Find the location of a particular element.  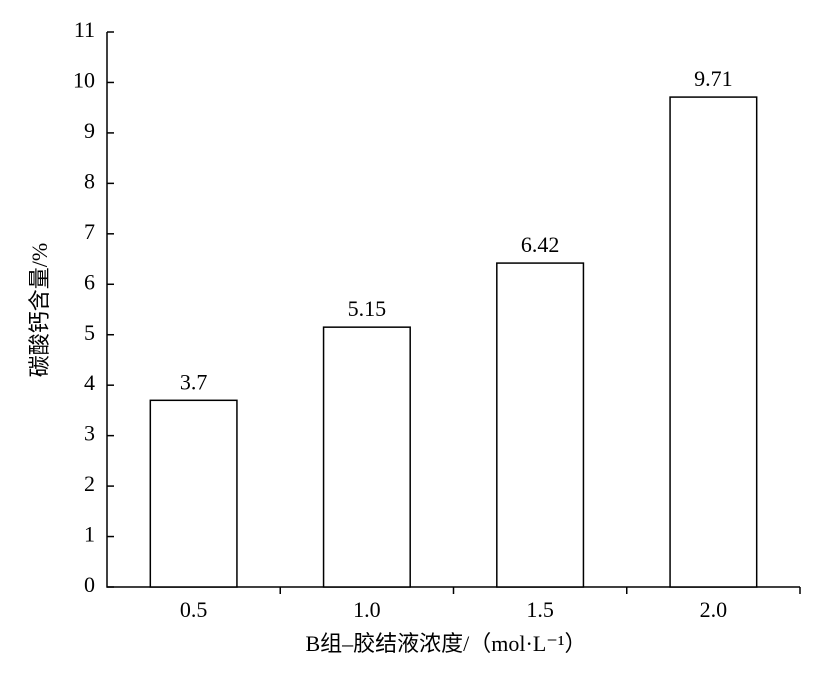

x-axis-label: B组–胶结液浓度/（mol·L⁻¹） is located at coordinates (446, 643).